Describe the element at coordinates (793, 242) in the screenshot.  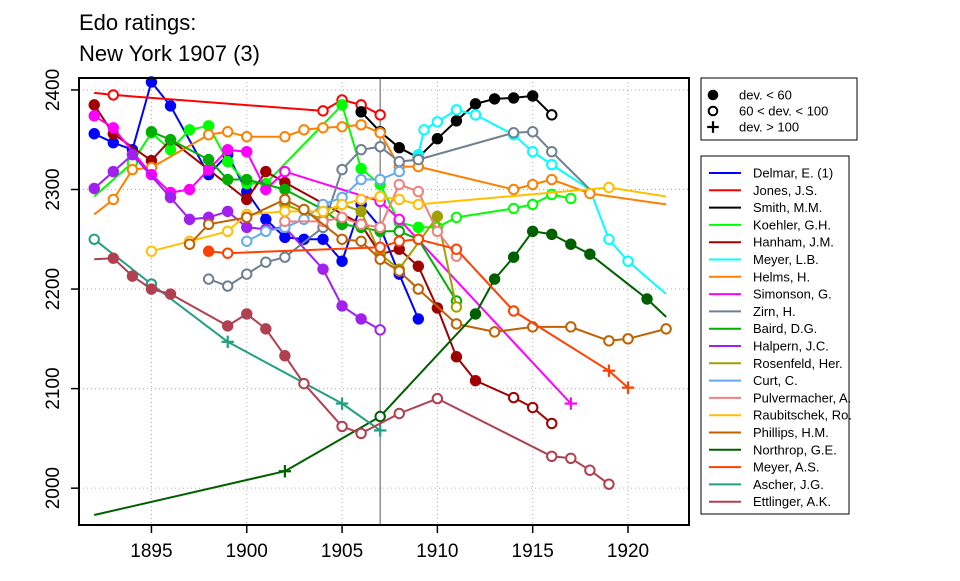
I see `series-legend-label: Hanham, J.M.` at that location.